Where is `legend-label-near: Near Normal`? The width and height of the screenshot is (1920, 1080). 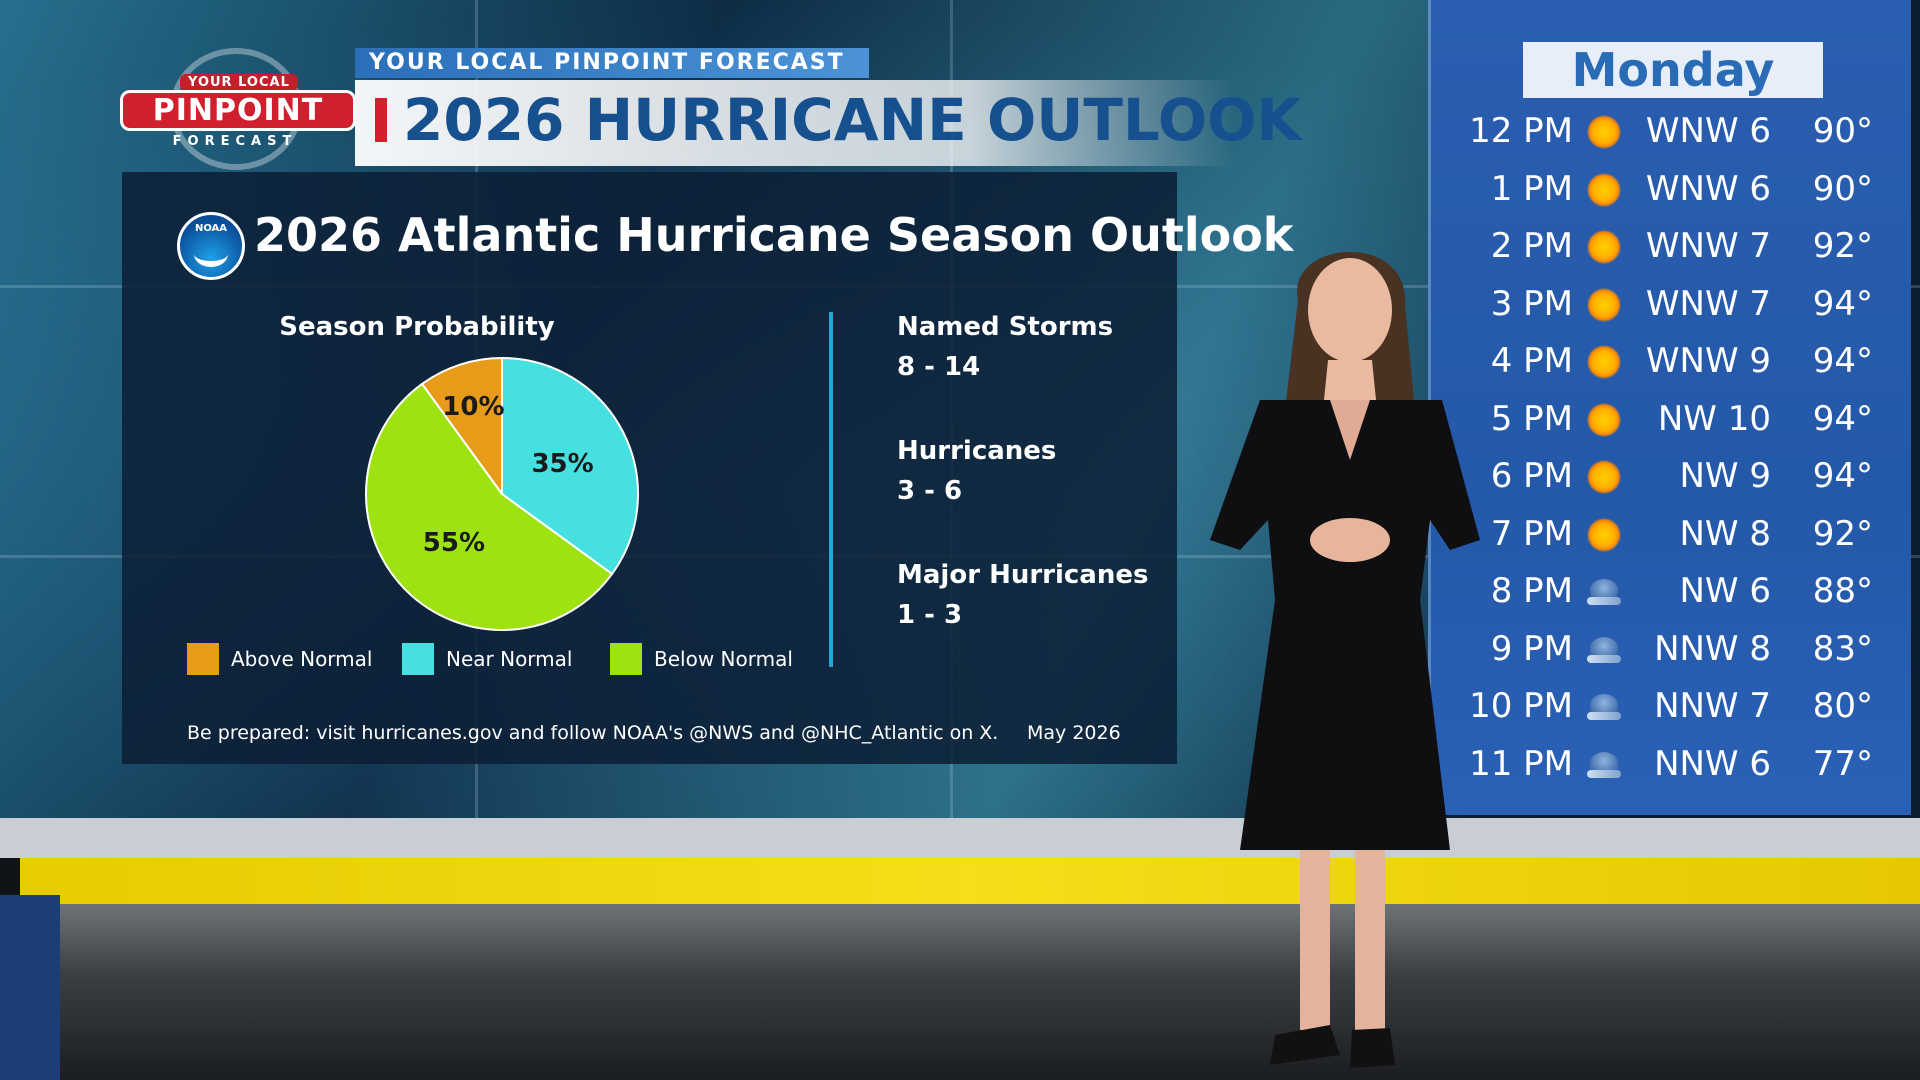 legend-label-near: Near Normal is located at coordinates (509, 659).